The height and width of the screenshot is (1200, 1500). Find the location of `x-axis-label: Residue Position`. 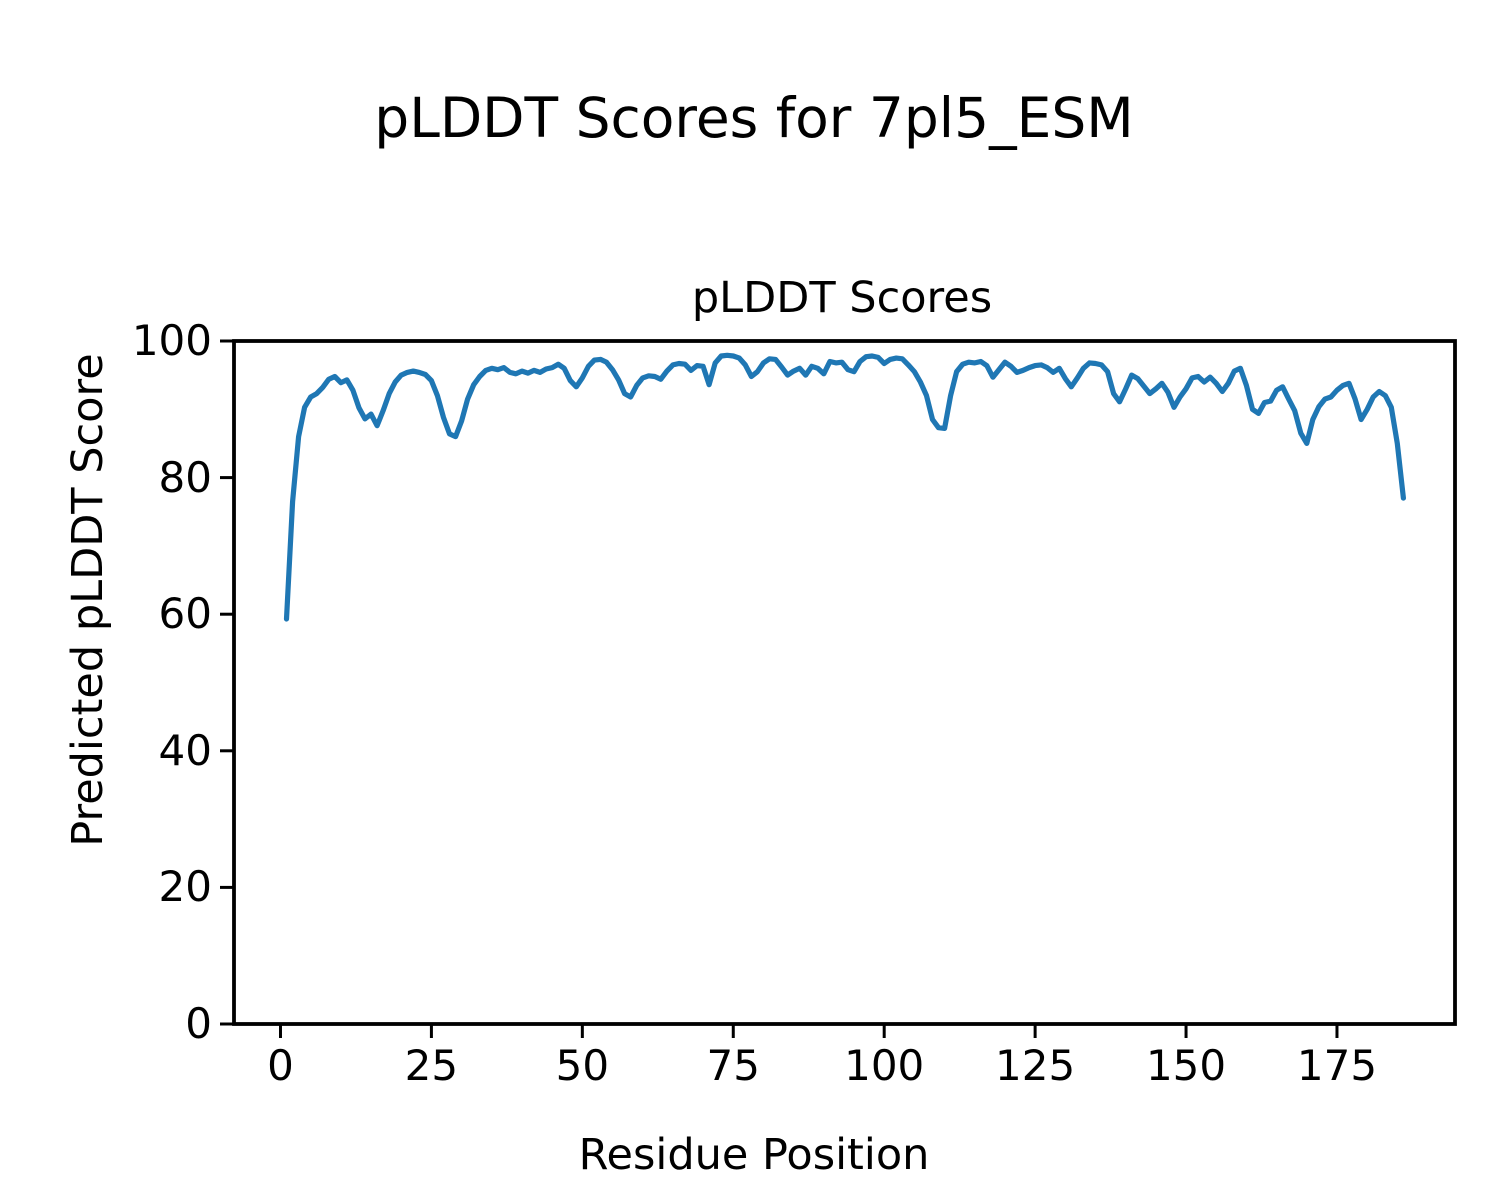

x-axis-label: Residue Position is located at coordinates (754, 1155).